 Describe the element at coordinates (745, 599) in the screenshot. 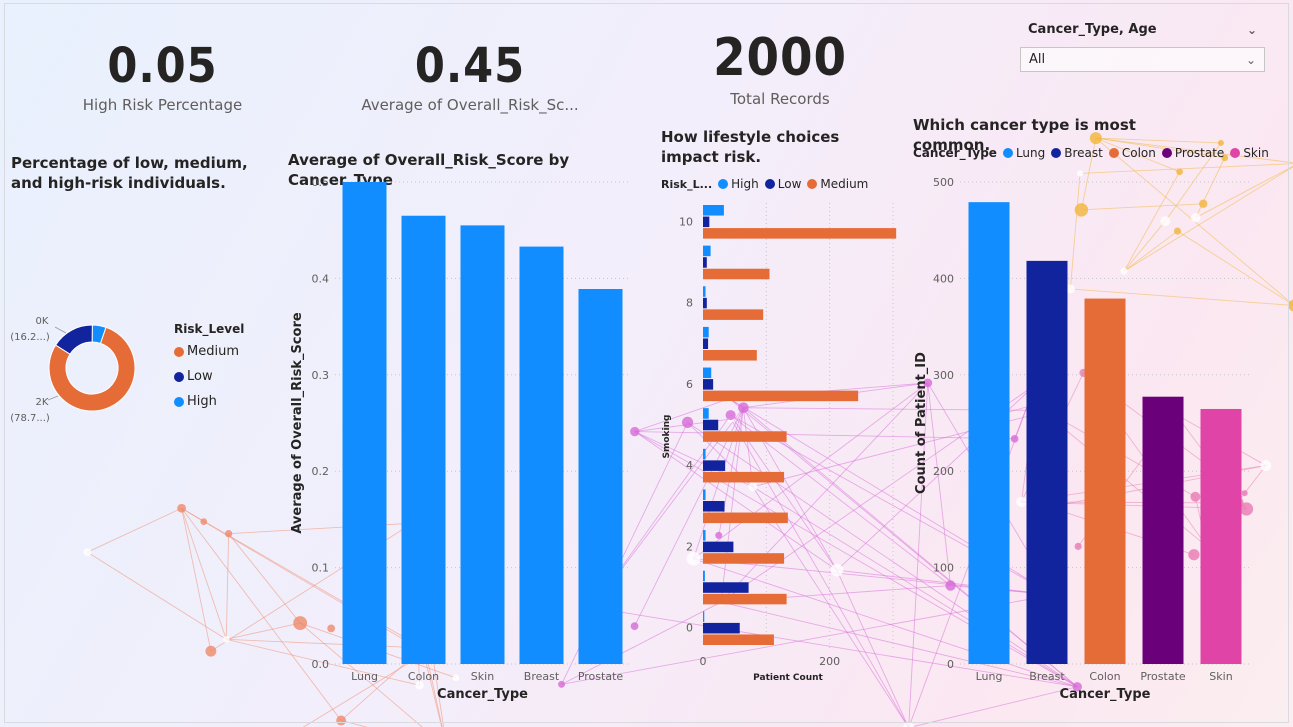

I see `bar-smoking-1-medium` at that location.